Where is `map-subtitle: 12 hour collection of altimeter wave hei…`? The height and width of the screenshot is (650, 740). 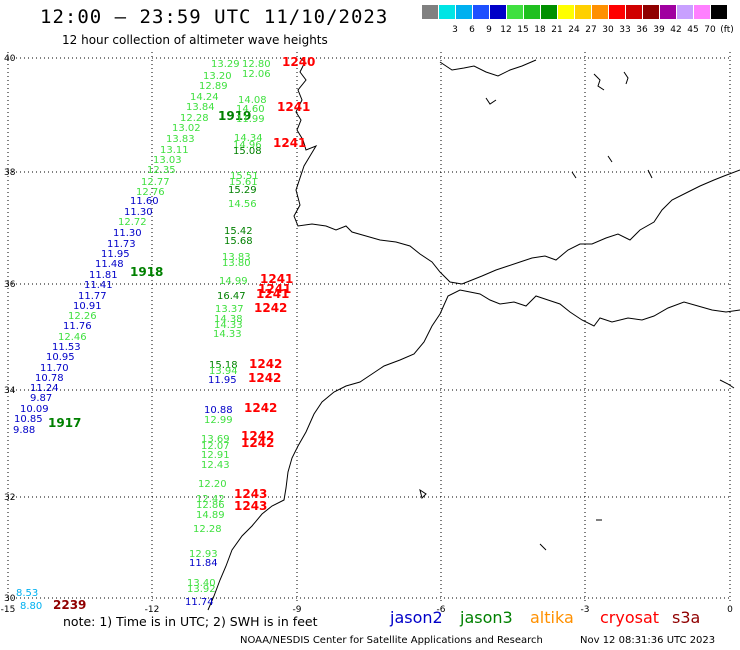 map-subtitle: 12 hour collection of altimeter wave hei… is located at coordinates (195, 40).